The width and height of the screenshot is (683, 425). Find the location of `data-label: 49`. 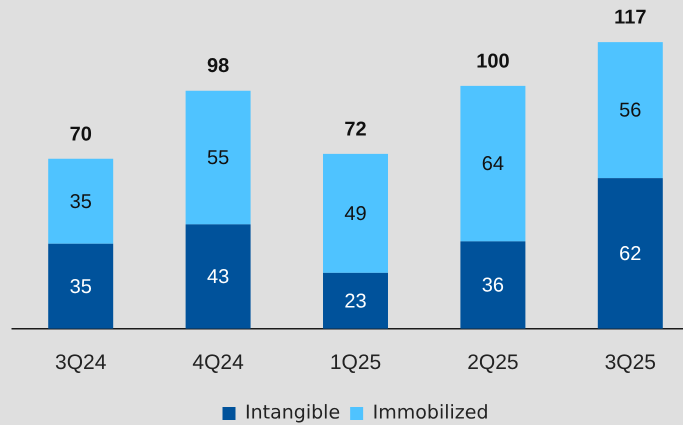

data-label: 49 is located at coordinates (355, 213).